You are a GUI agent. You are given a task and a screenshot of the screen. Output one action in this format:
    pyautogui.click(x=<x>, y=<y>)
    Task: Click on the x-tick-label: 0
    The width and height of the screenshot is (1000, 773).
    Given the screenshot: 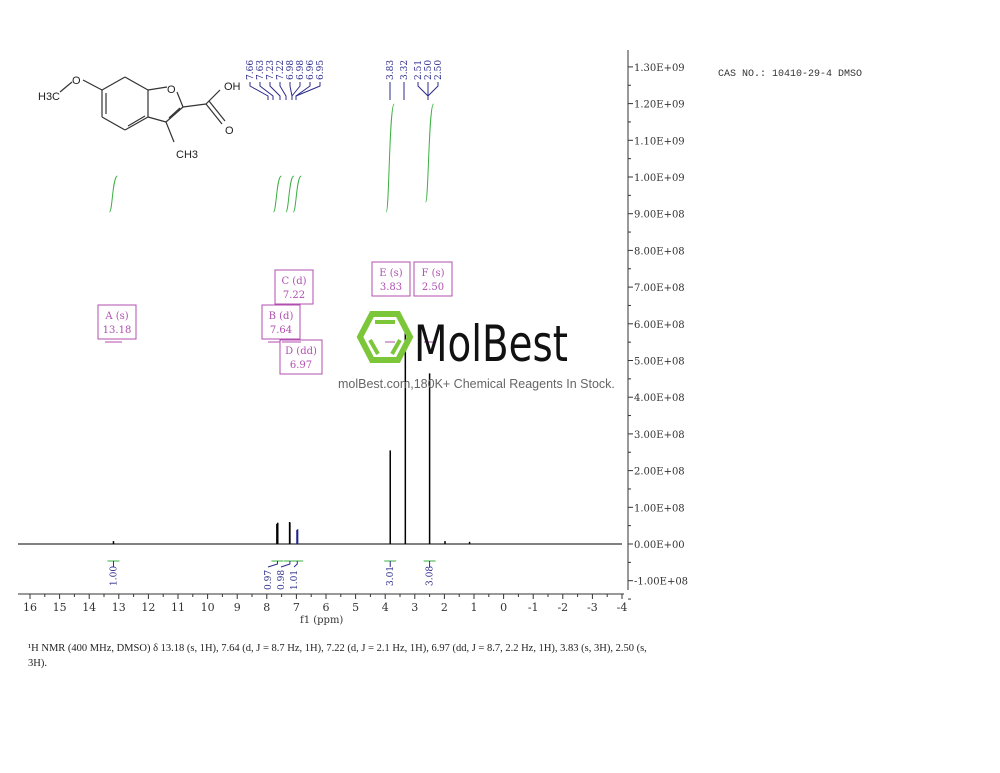 What is the action you would take?
    pyautogui.click(x=503, y=607)
    